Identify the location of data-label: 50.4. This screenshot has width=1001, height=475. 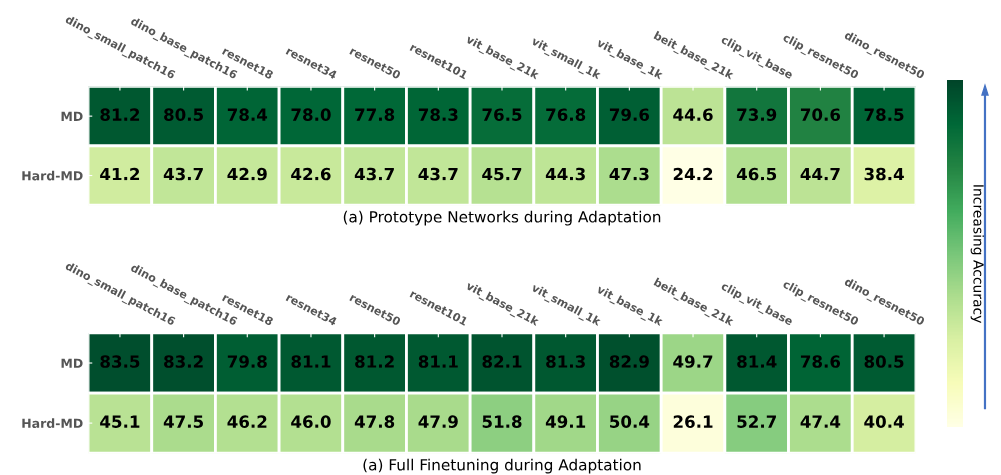
(630, 421).